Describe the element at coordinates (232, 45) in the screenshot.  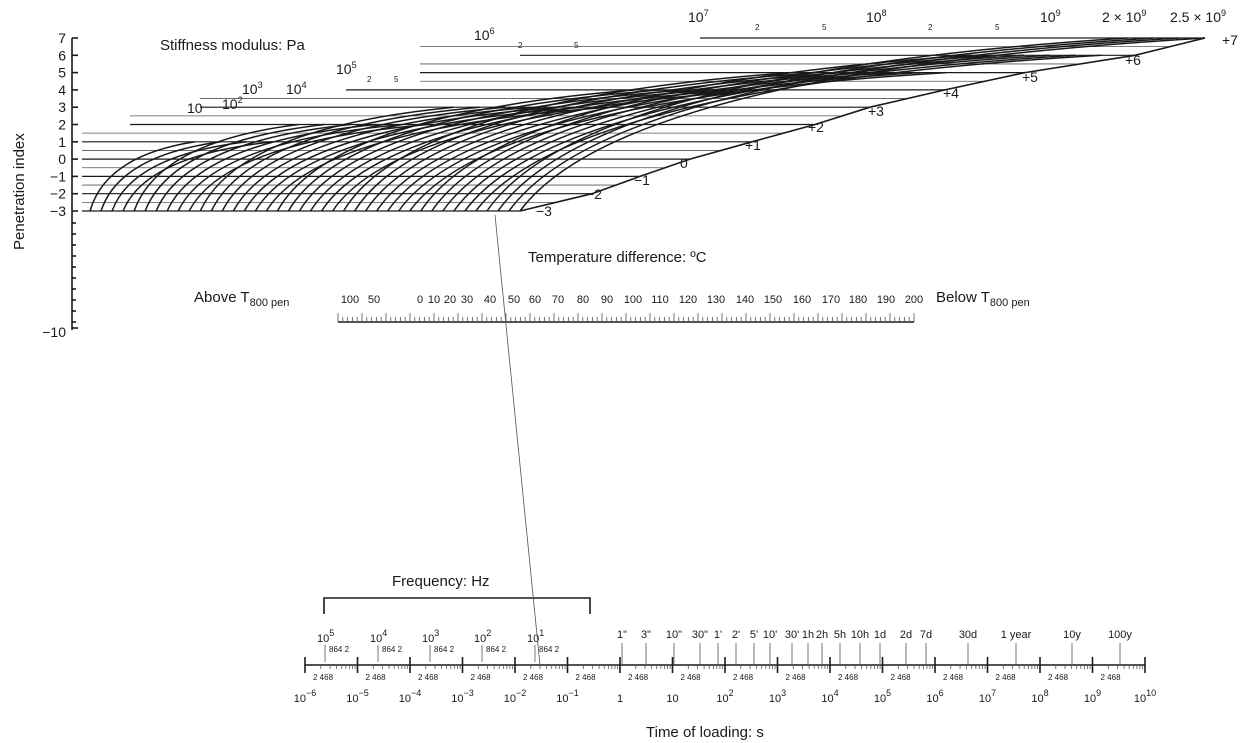
I see `stiffness-title: Stiffness modulus: Pa` at that location.